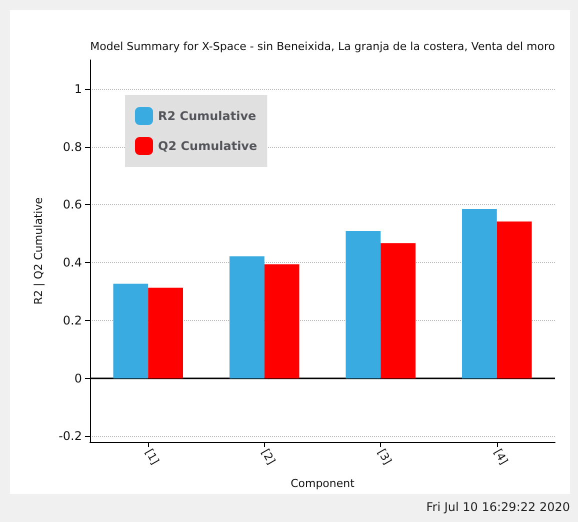  Describe the element at coordinates (384, 456) in the screenshot. I see `x-tick-label: [3]` at that location.